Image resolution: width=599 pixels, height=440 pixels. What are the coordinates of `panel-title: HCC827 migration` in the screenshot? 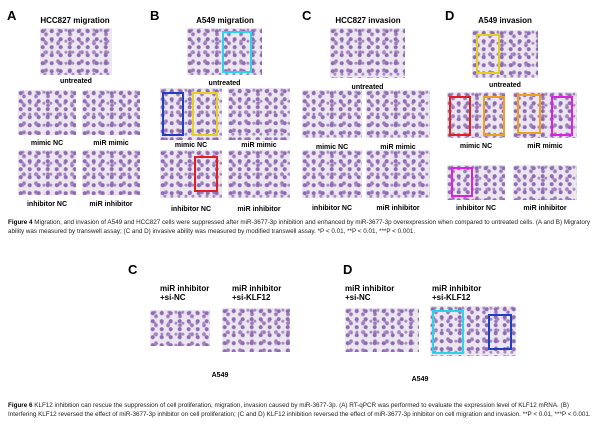 It's located at (75, 20).